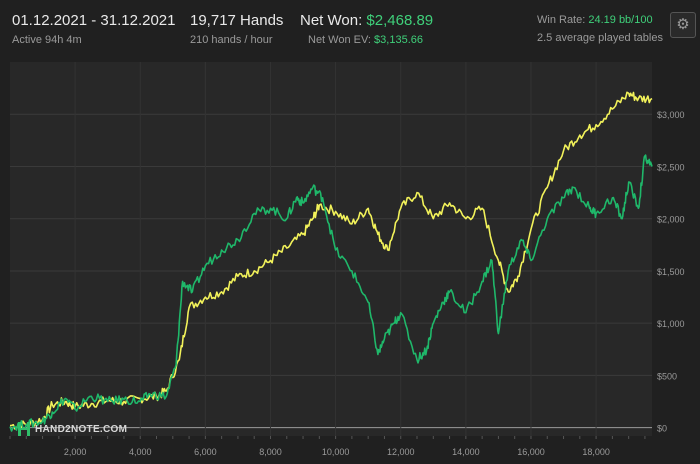 The height and width of the screenshot is (464, 700). Describe the element at coordinates (667, 376) in the screenshot. I see `y-tick-label: $500` at that location.